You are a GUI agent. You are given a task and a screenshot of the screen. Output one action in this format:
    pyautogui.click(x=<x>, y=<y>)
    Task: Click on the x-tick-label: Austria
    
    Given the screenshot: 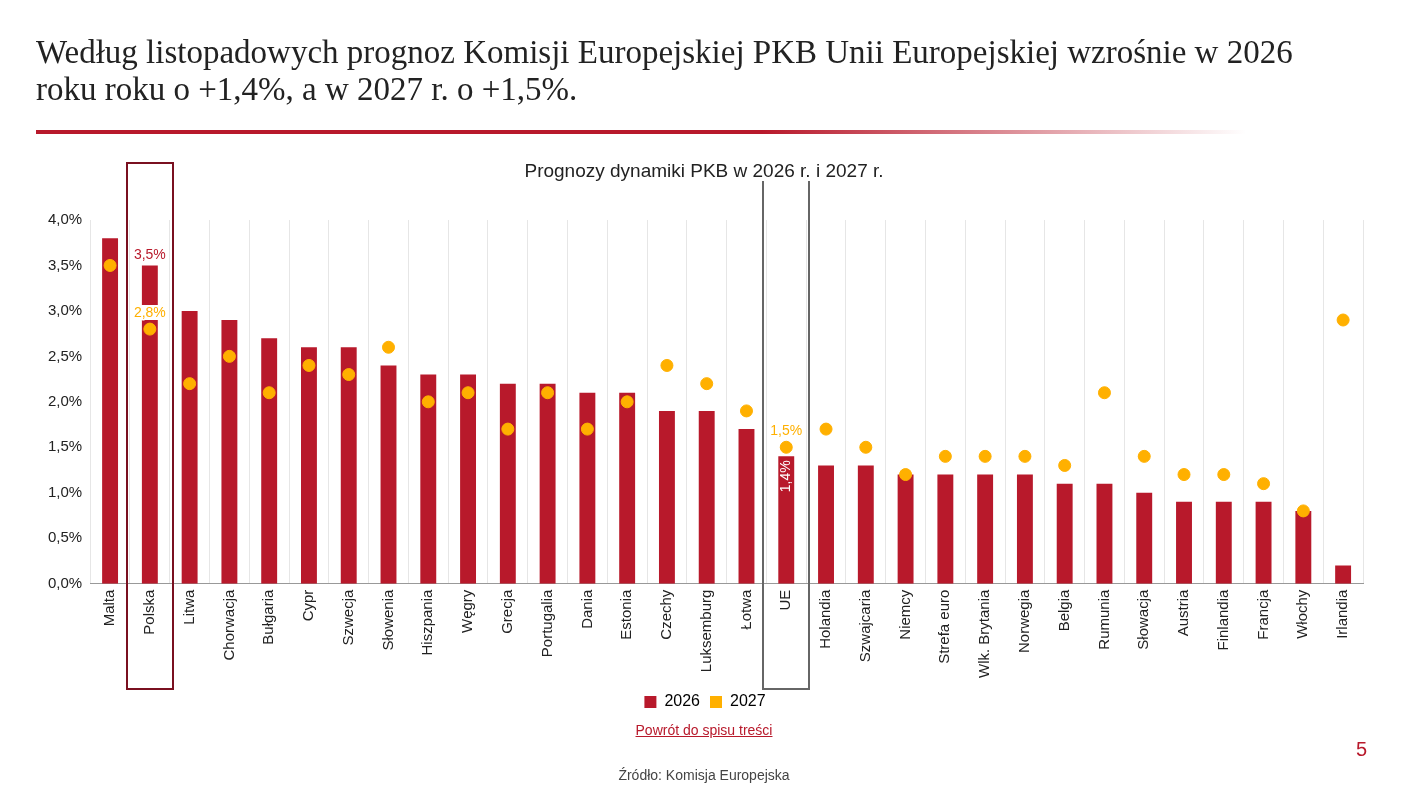 What is the action you would take?
    pyautogui.click(x=1183, y=612)
    